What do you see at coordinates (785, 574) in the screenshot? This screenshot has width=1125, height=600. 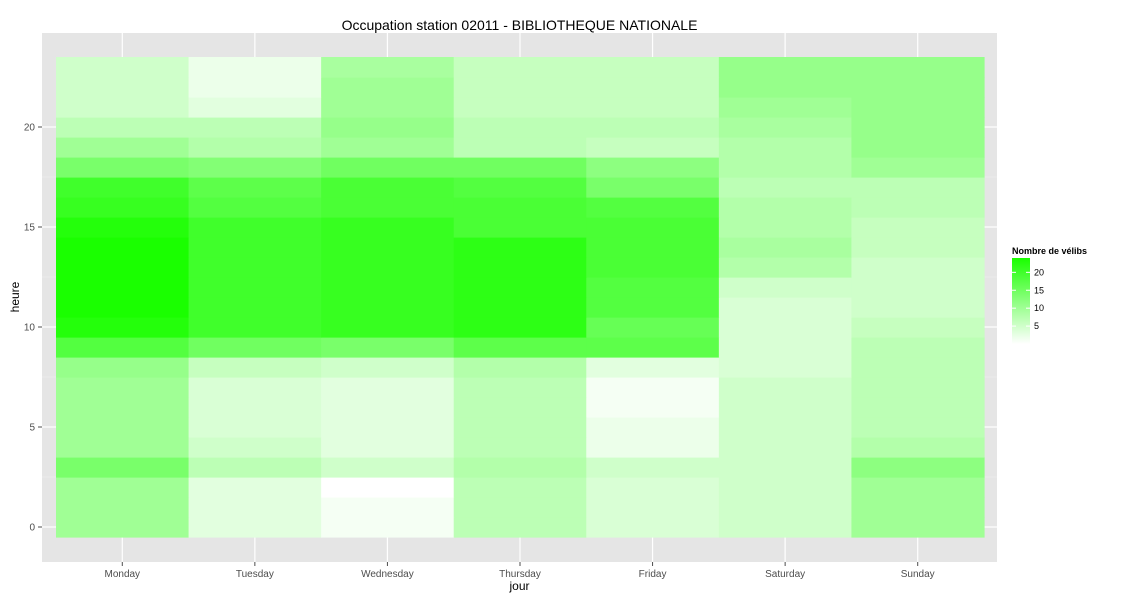 I see `x-tick-label: Saturday` at bounding box center [785, 574].